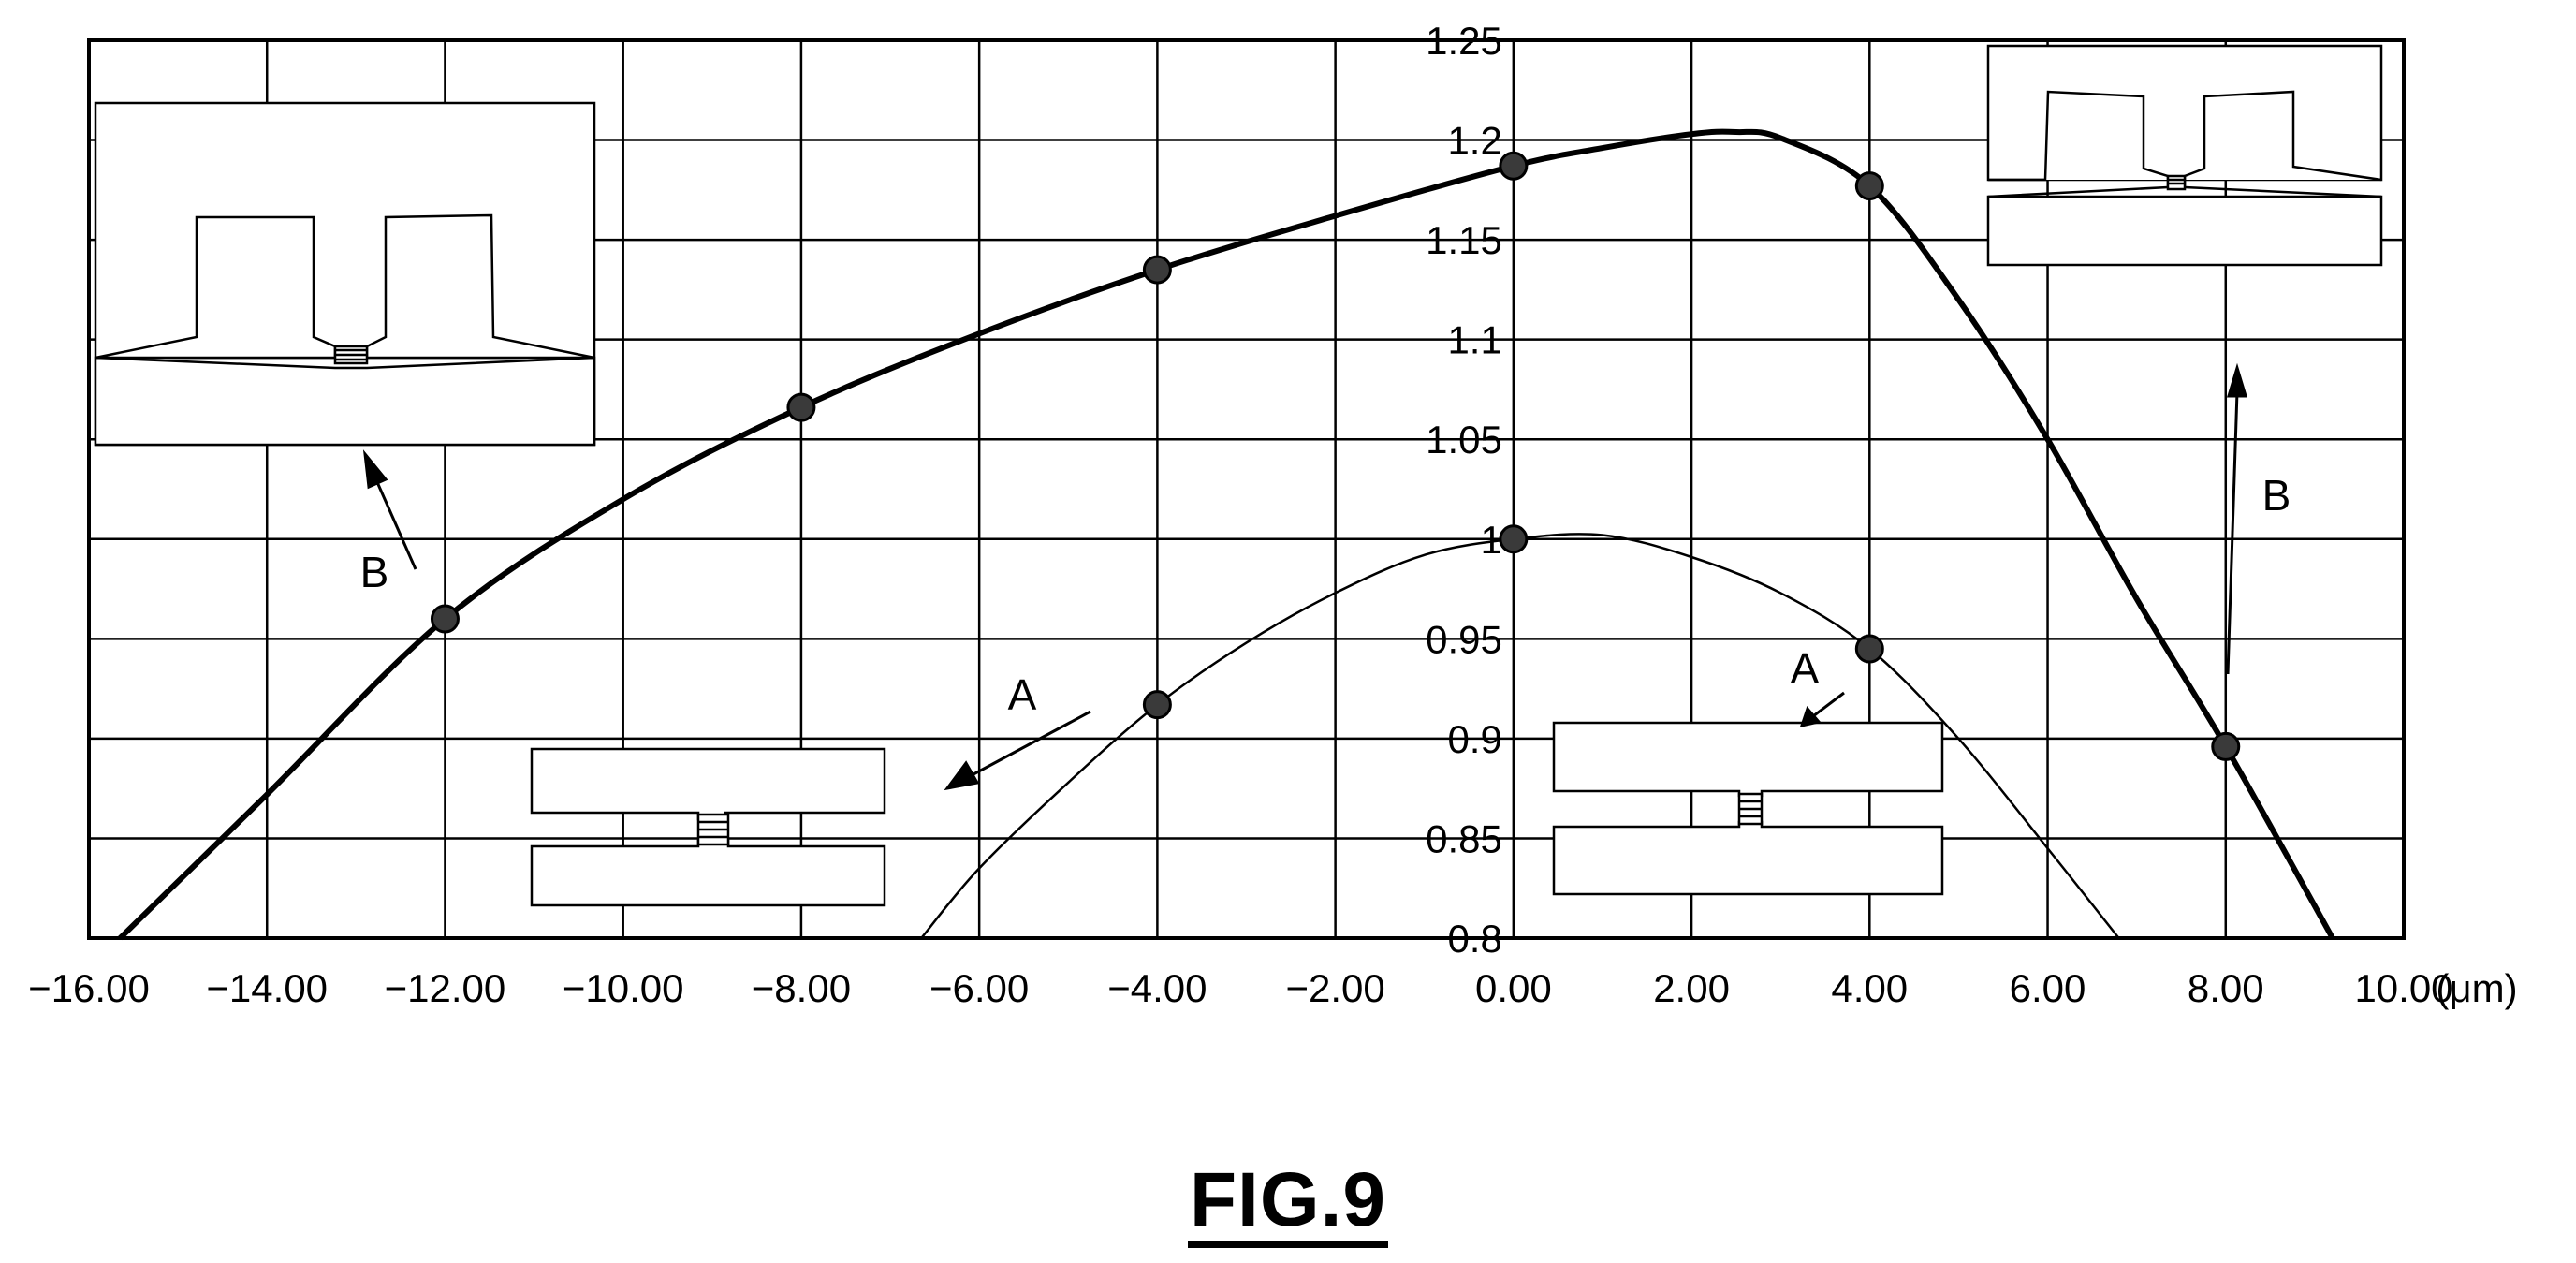 The height and width of the screenshot is (1263, 2576). What do you see at coordinates (1464, 240) in the screenshot?
I see `y-tick-label: 1.15` at bounding box center [1464, 240].